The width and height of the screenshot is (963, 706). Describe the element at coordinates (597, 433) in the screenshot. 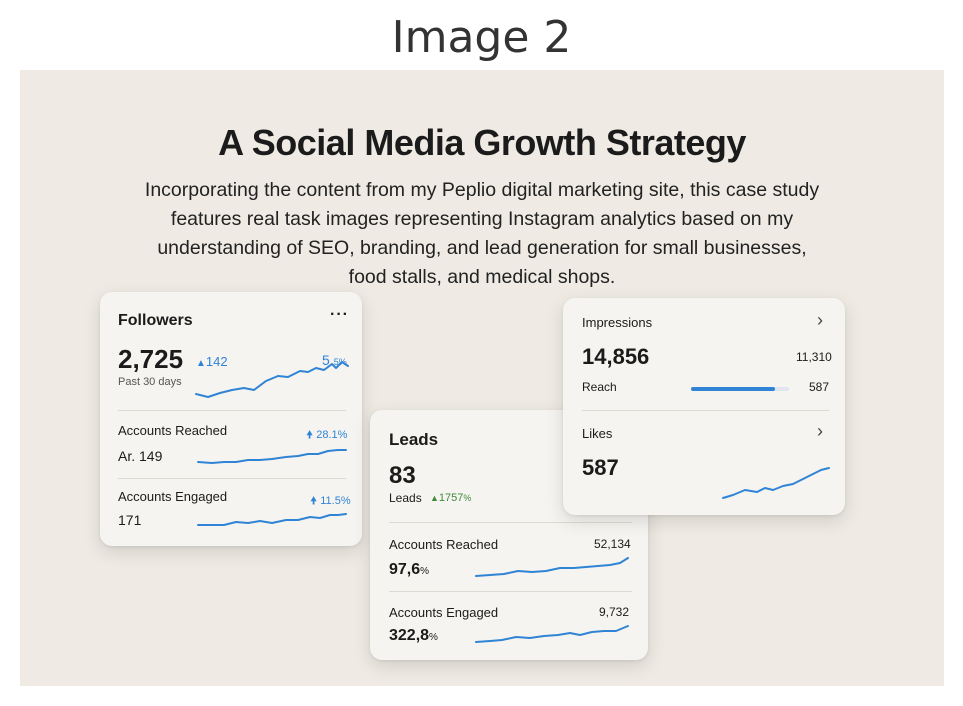

I see `likes-title: Likes` at that location.